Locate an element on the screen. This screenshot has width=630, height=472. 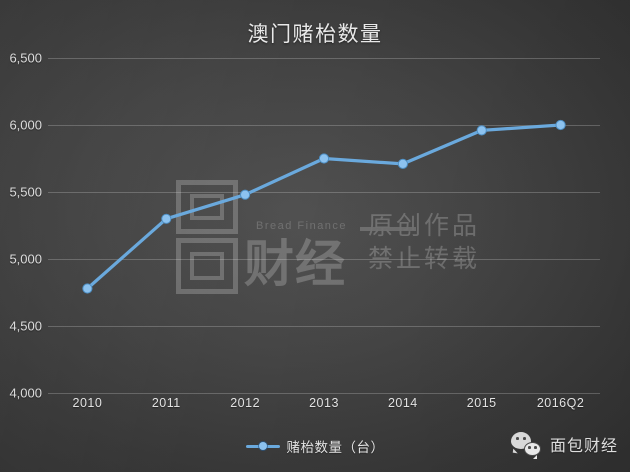
x-axis-tick-label: 2012 is located at coordinates (245, 403).